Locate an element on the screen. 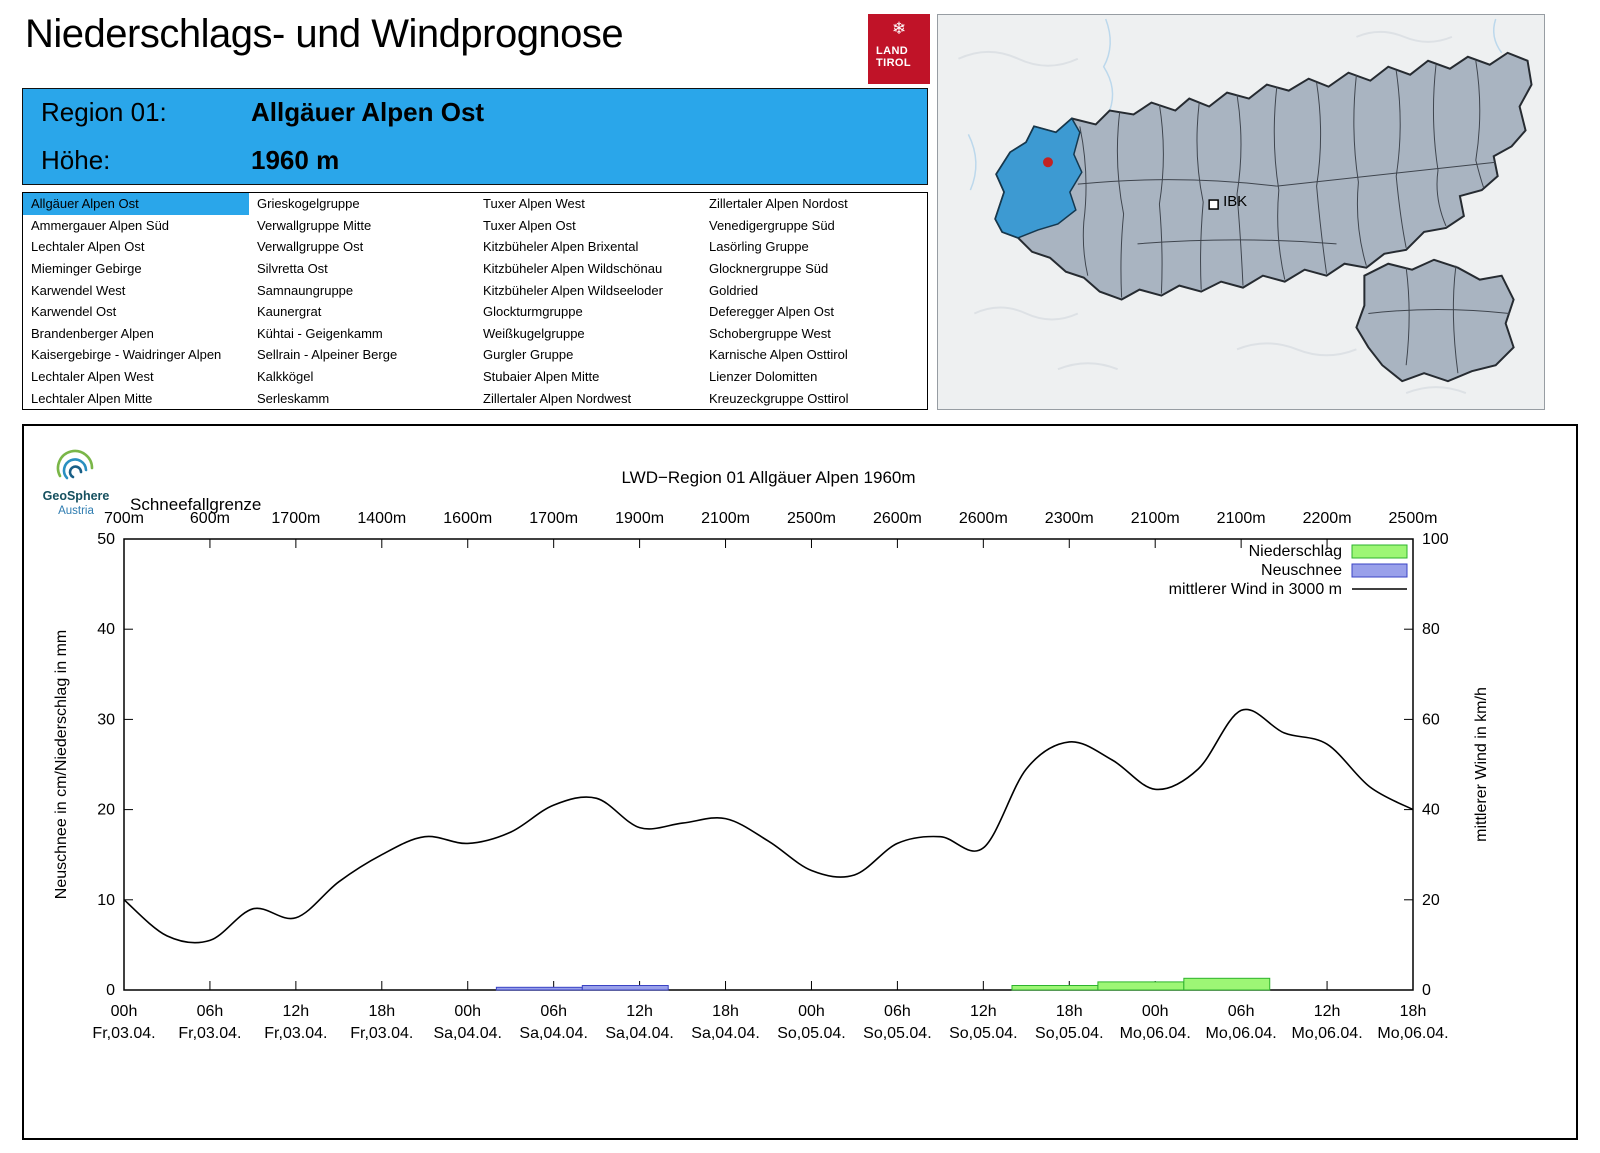  region-item: Kitzbüheler Alpen Wildschönau is located at coordinates (573, 269).